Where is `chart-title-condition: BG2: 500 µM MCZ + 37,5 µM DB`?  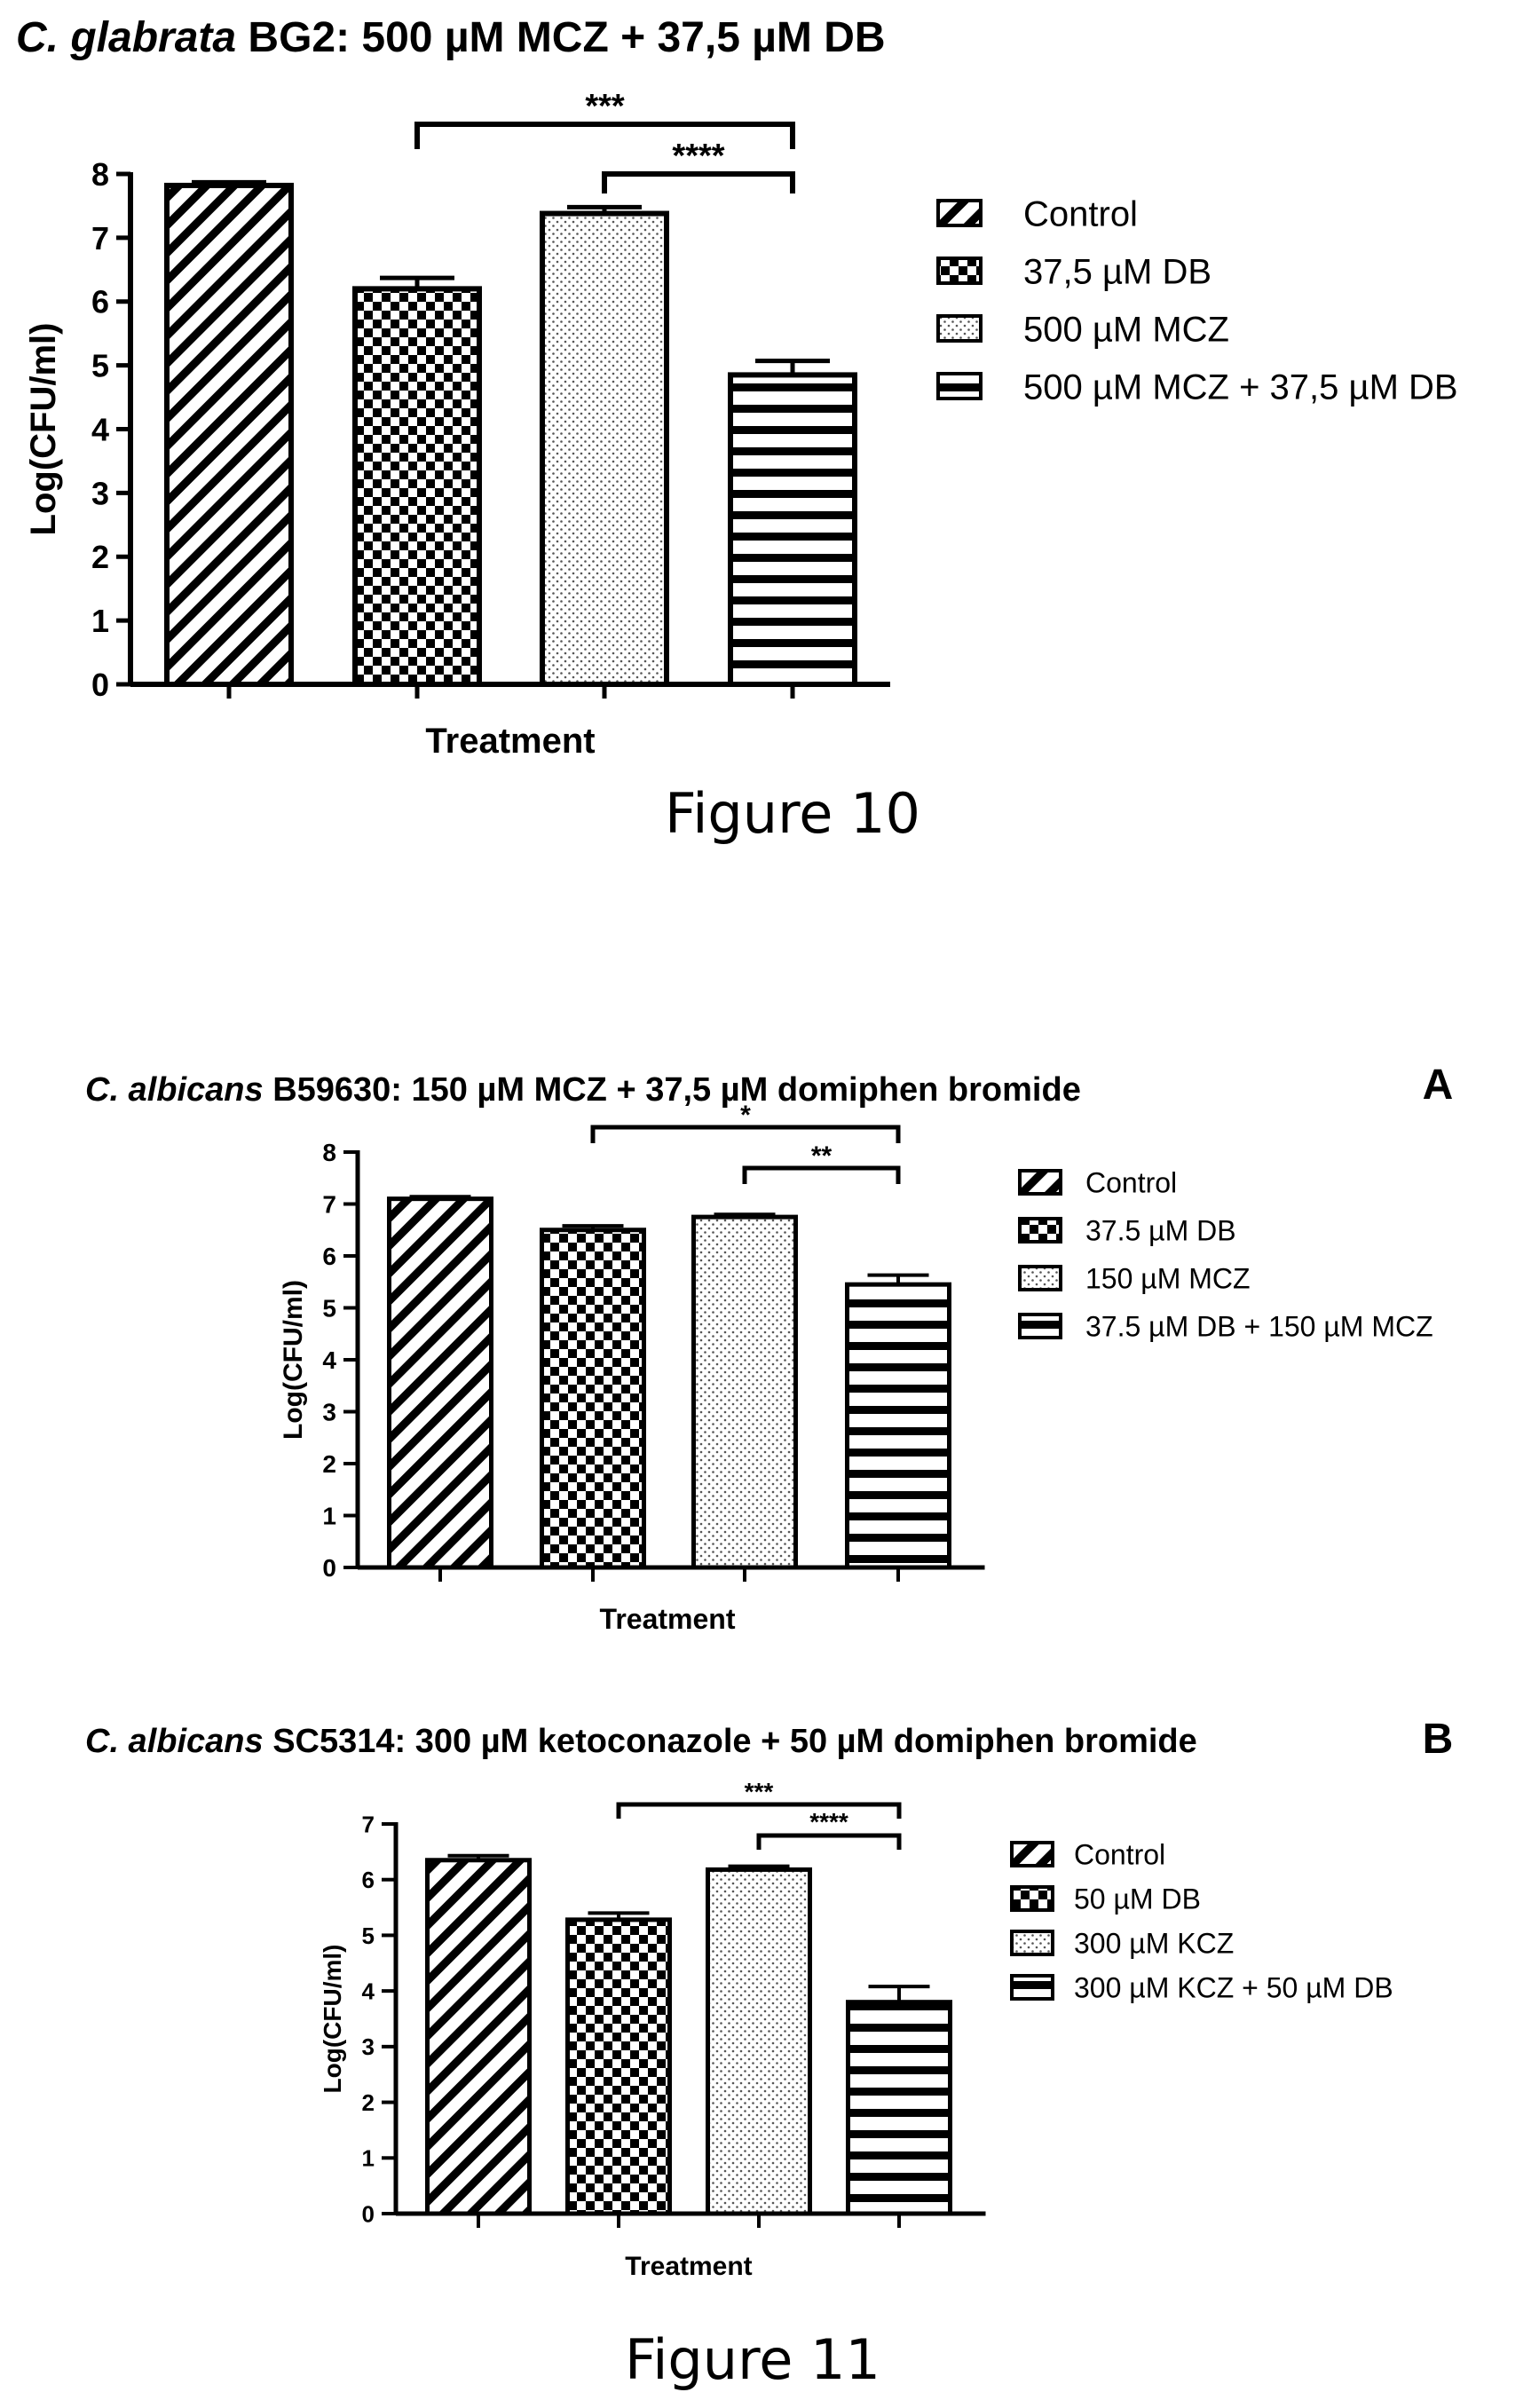 chart-title-condition: BG2: 500 µM MCZ + 37,5 µM DB is located at coordinates (561, 37).